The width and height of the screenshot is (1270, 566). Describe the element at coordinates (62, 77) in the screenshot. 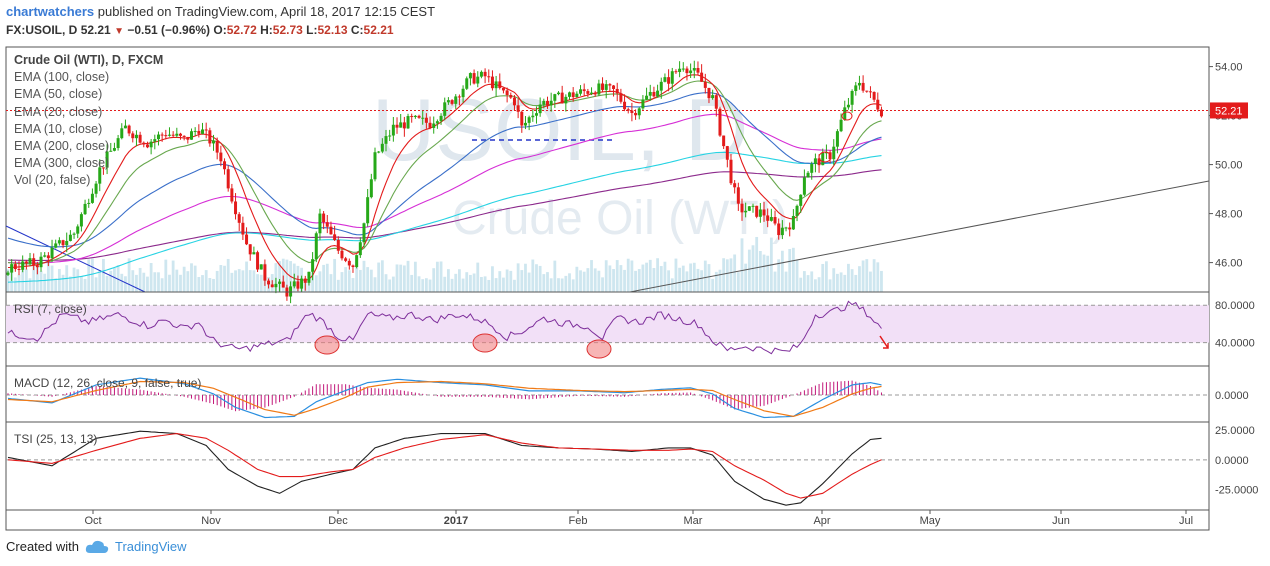

I see `legend-ema-100: EMA (100, close)` at that location.